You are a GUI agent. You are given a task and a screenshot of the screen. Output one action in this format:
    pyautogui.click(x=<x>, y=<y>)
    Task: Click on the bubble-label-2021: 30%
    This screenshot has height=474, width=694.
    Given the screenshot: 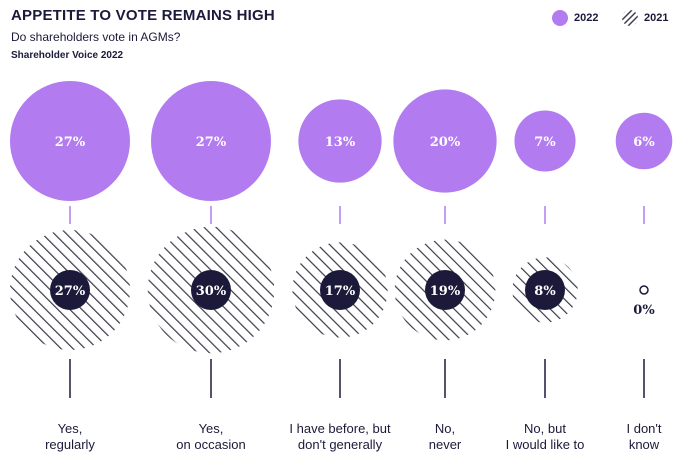 What is the action you would take?
    pyautogui.click(x=211, y=291)
    